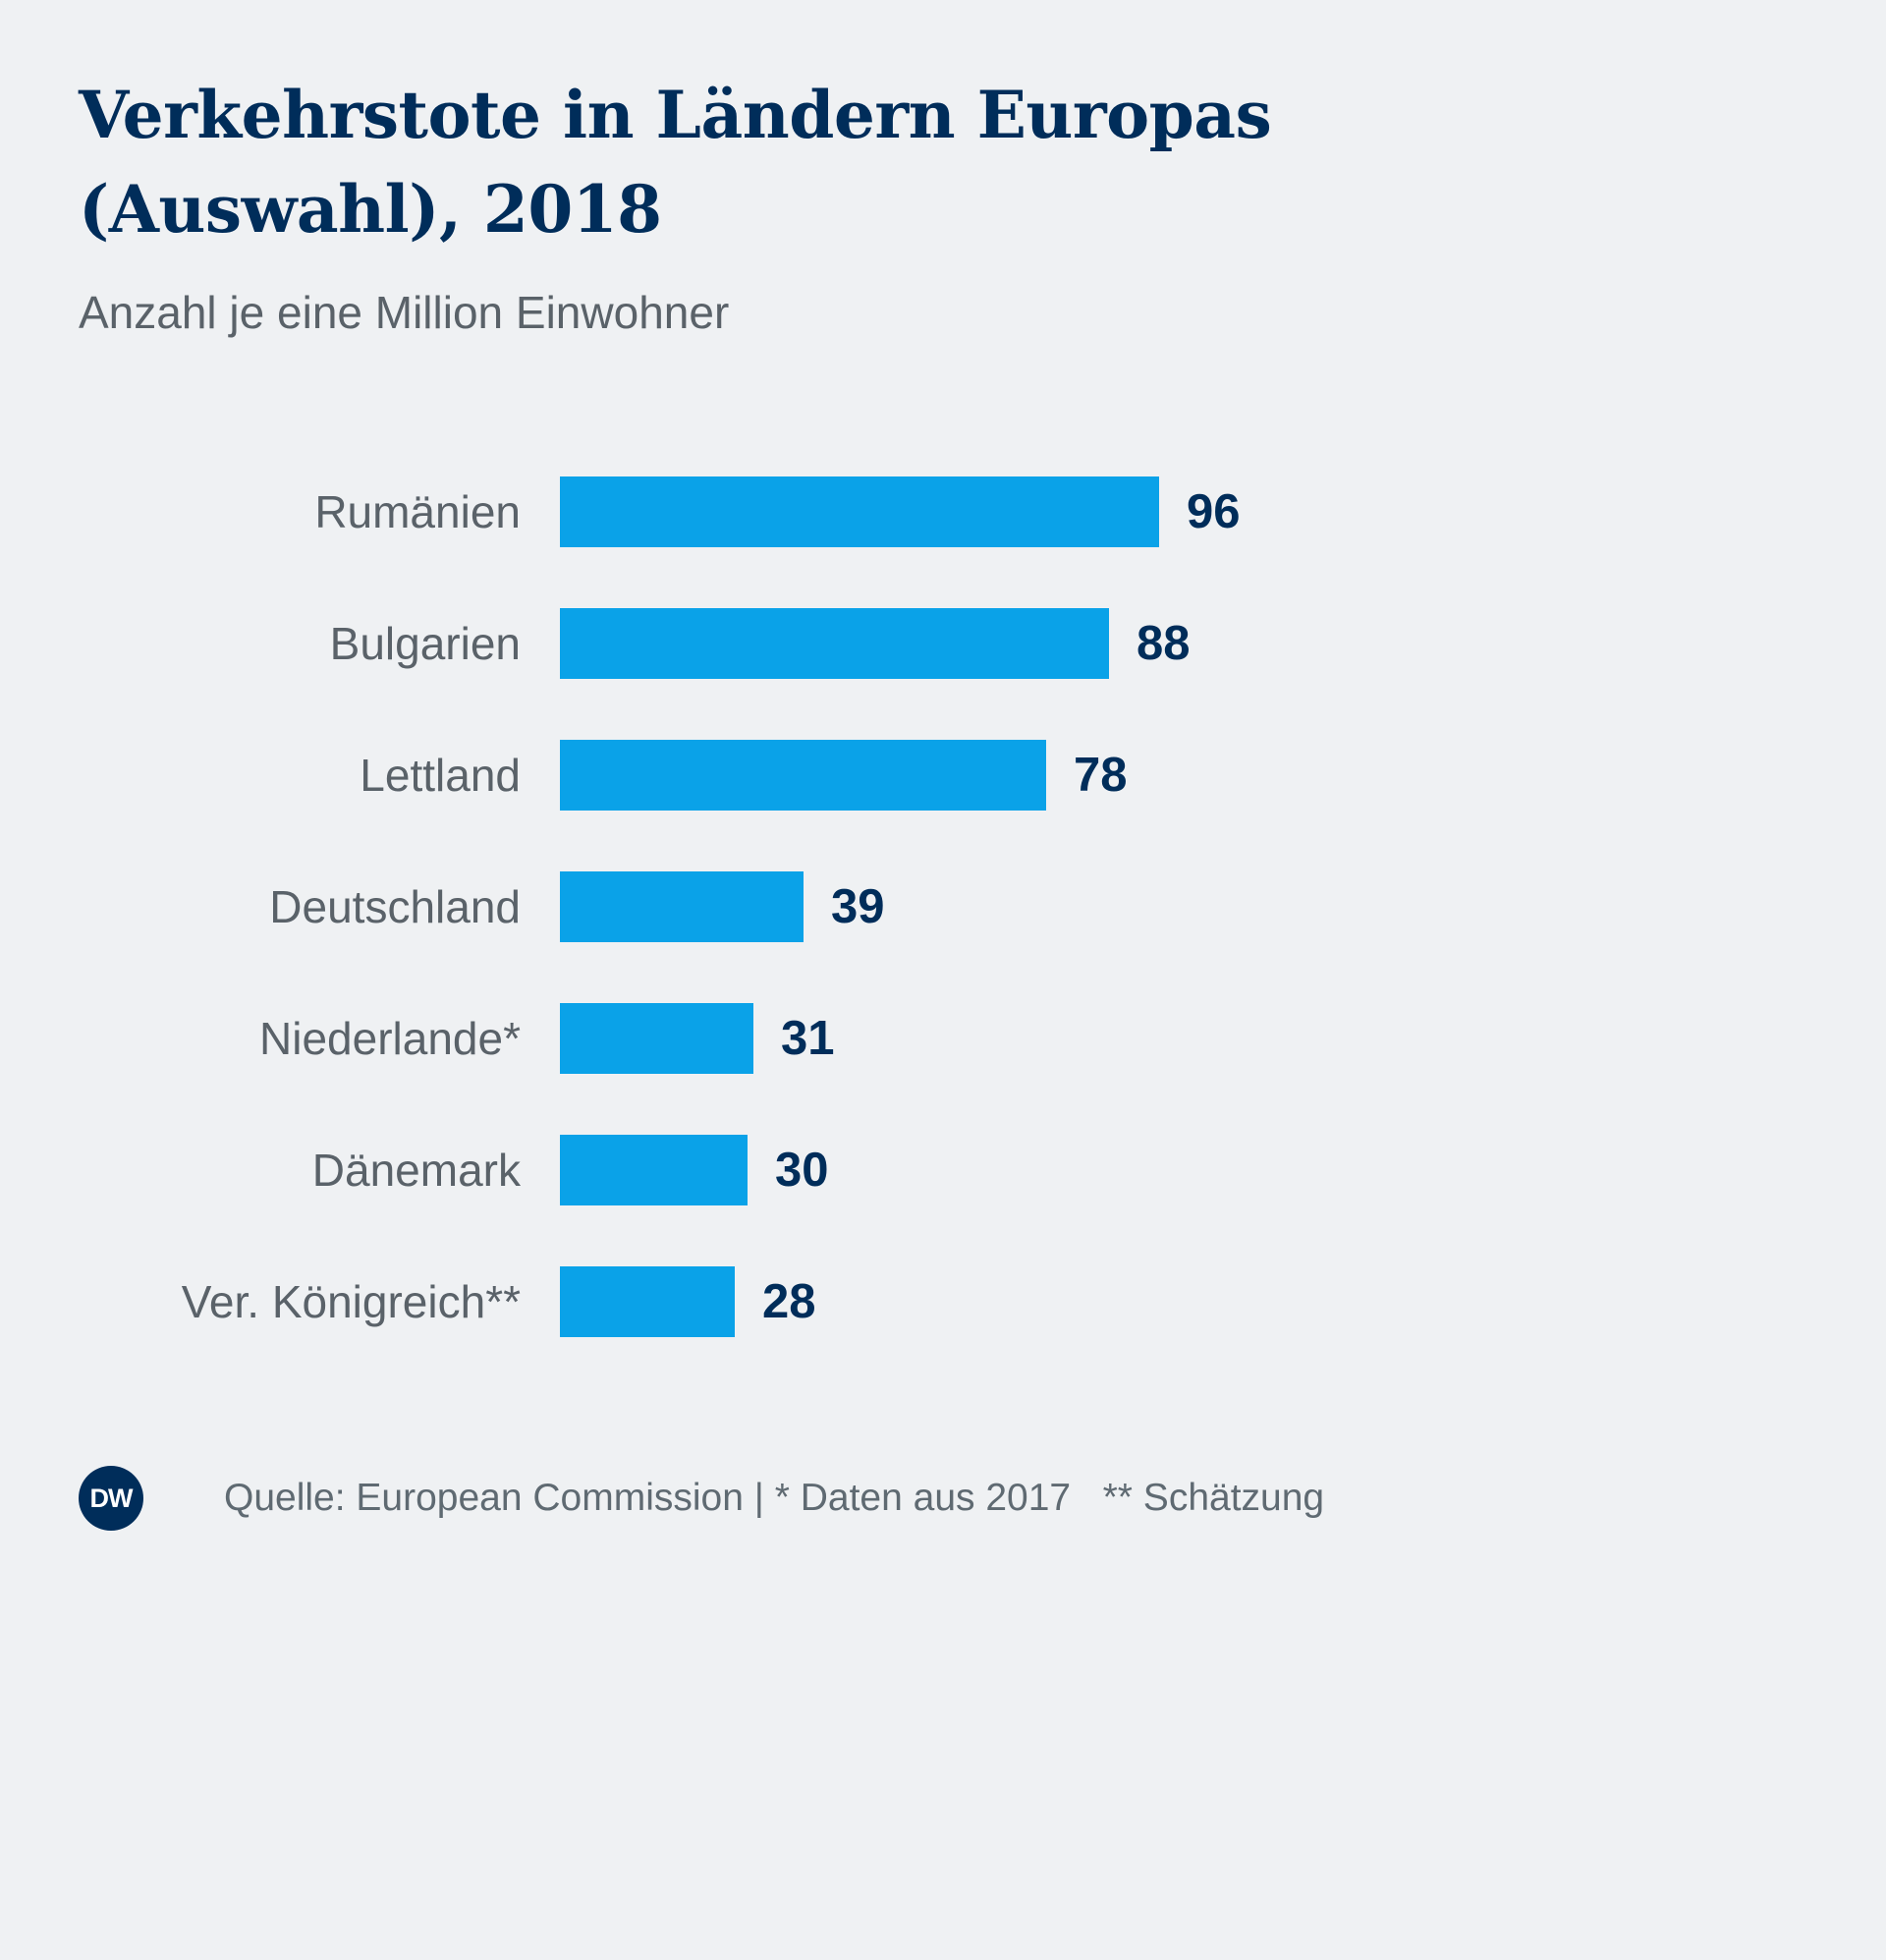  What do you see at coordinates (416, 1171) in the screenshot?
I see `category-label: Dänemark` at bounding box center [416, 1171].